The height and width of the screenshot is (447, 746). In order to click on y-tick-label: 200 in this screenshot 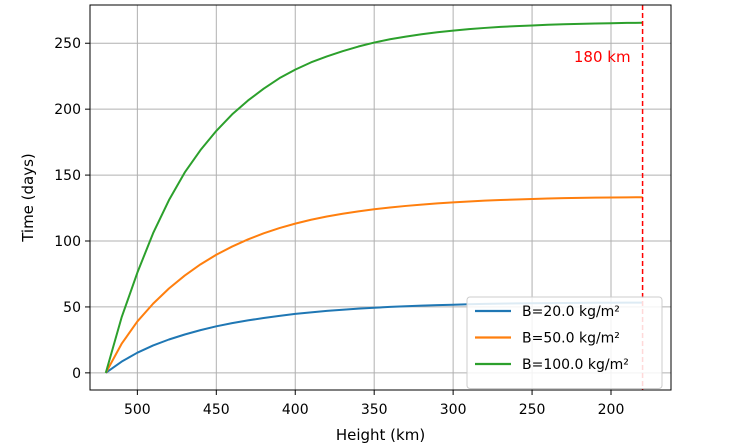, I will do `click(67, 110)`.